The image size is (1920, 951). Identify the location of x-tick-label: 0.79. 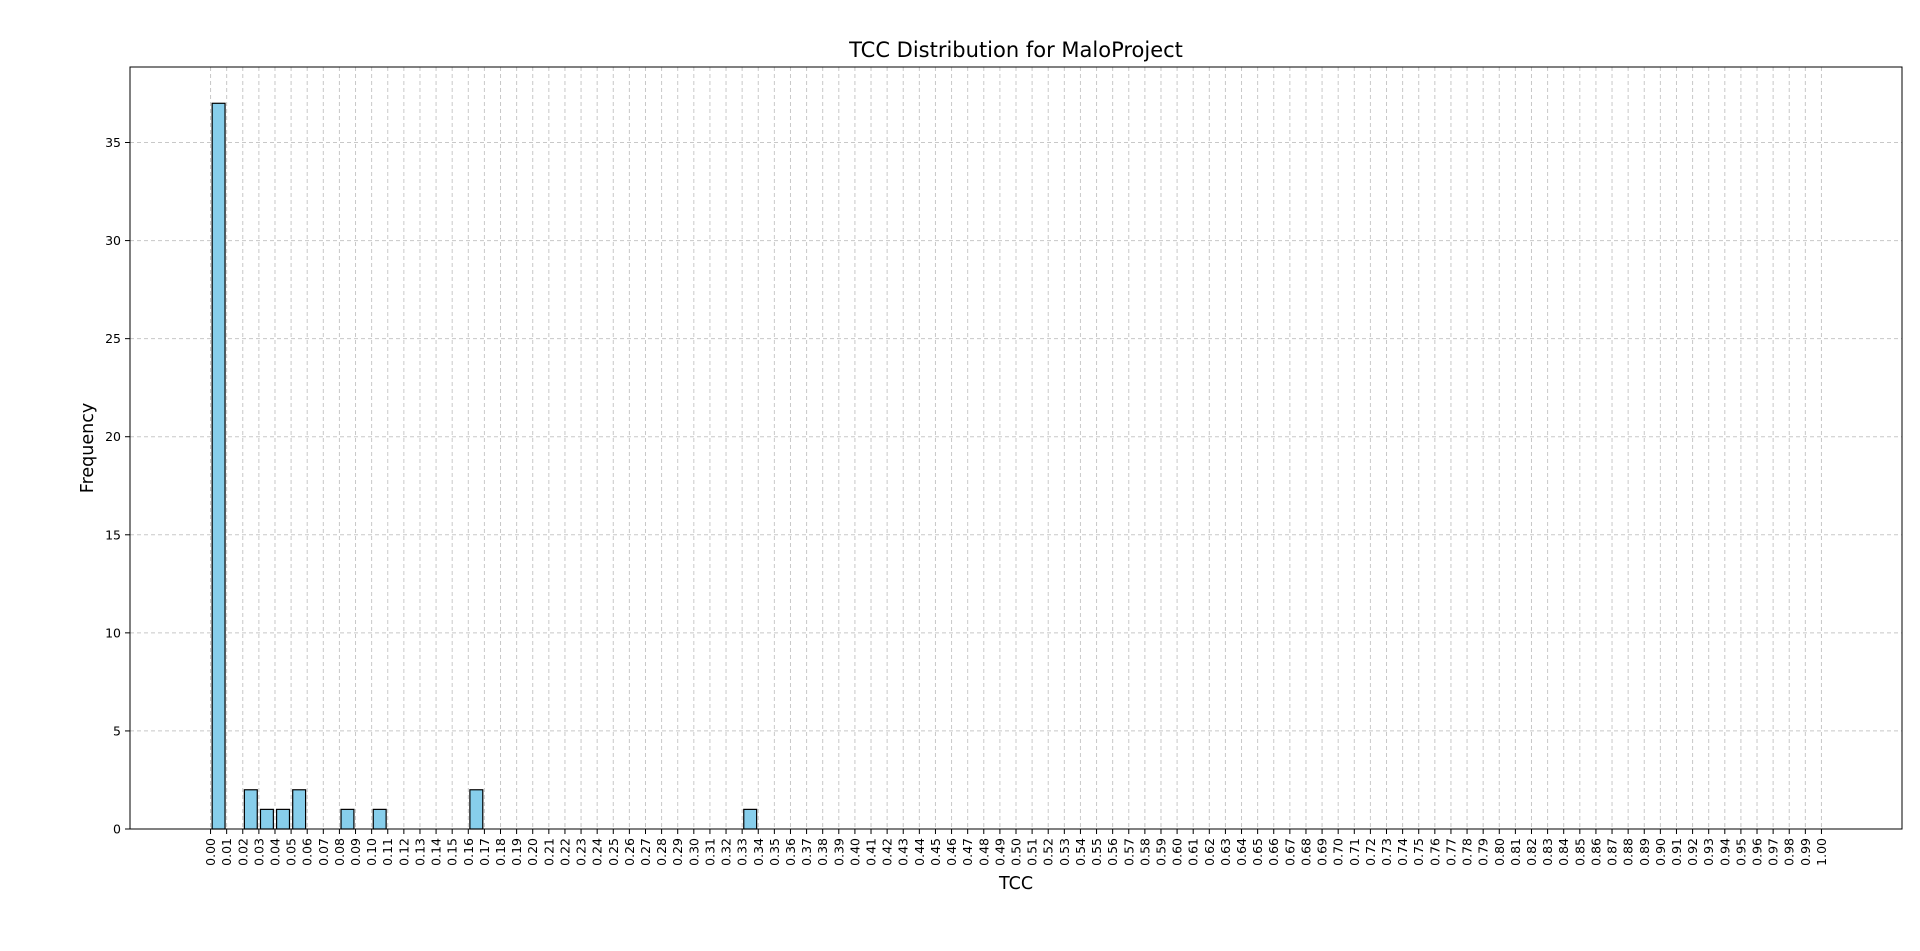
(1483, 852).